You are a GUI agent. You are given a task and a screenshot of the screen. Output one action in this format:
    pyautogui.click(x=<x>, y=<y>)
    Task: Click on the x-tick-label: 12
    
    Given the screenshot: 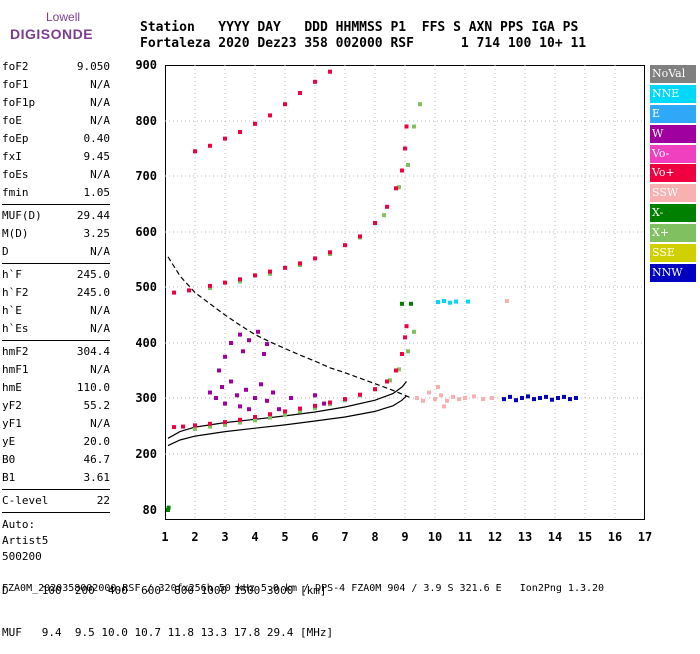 What is the action you would take?
    pyautogui.click(x=495, y=537)
    